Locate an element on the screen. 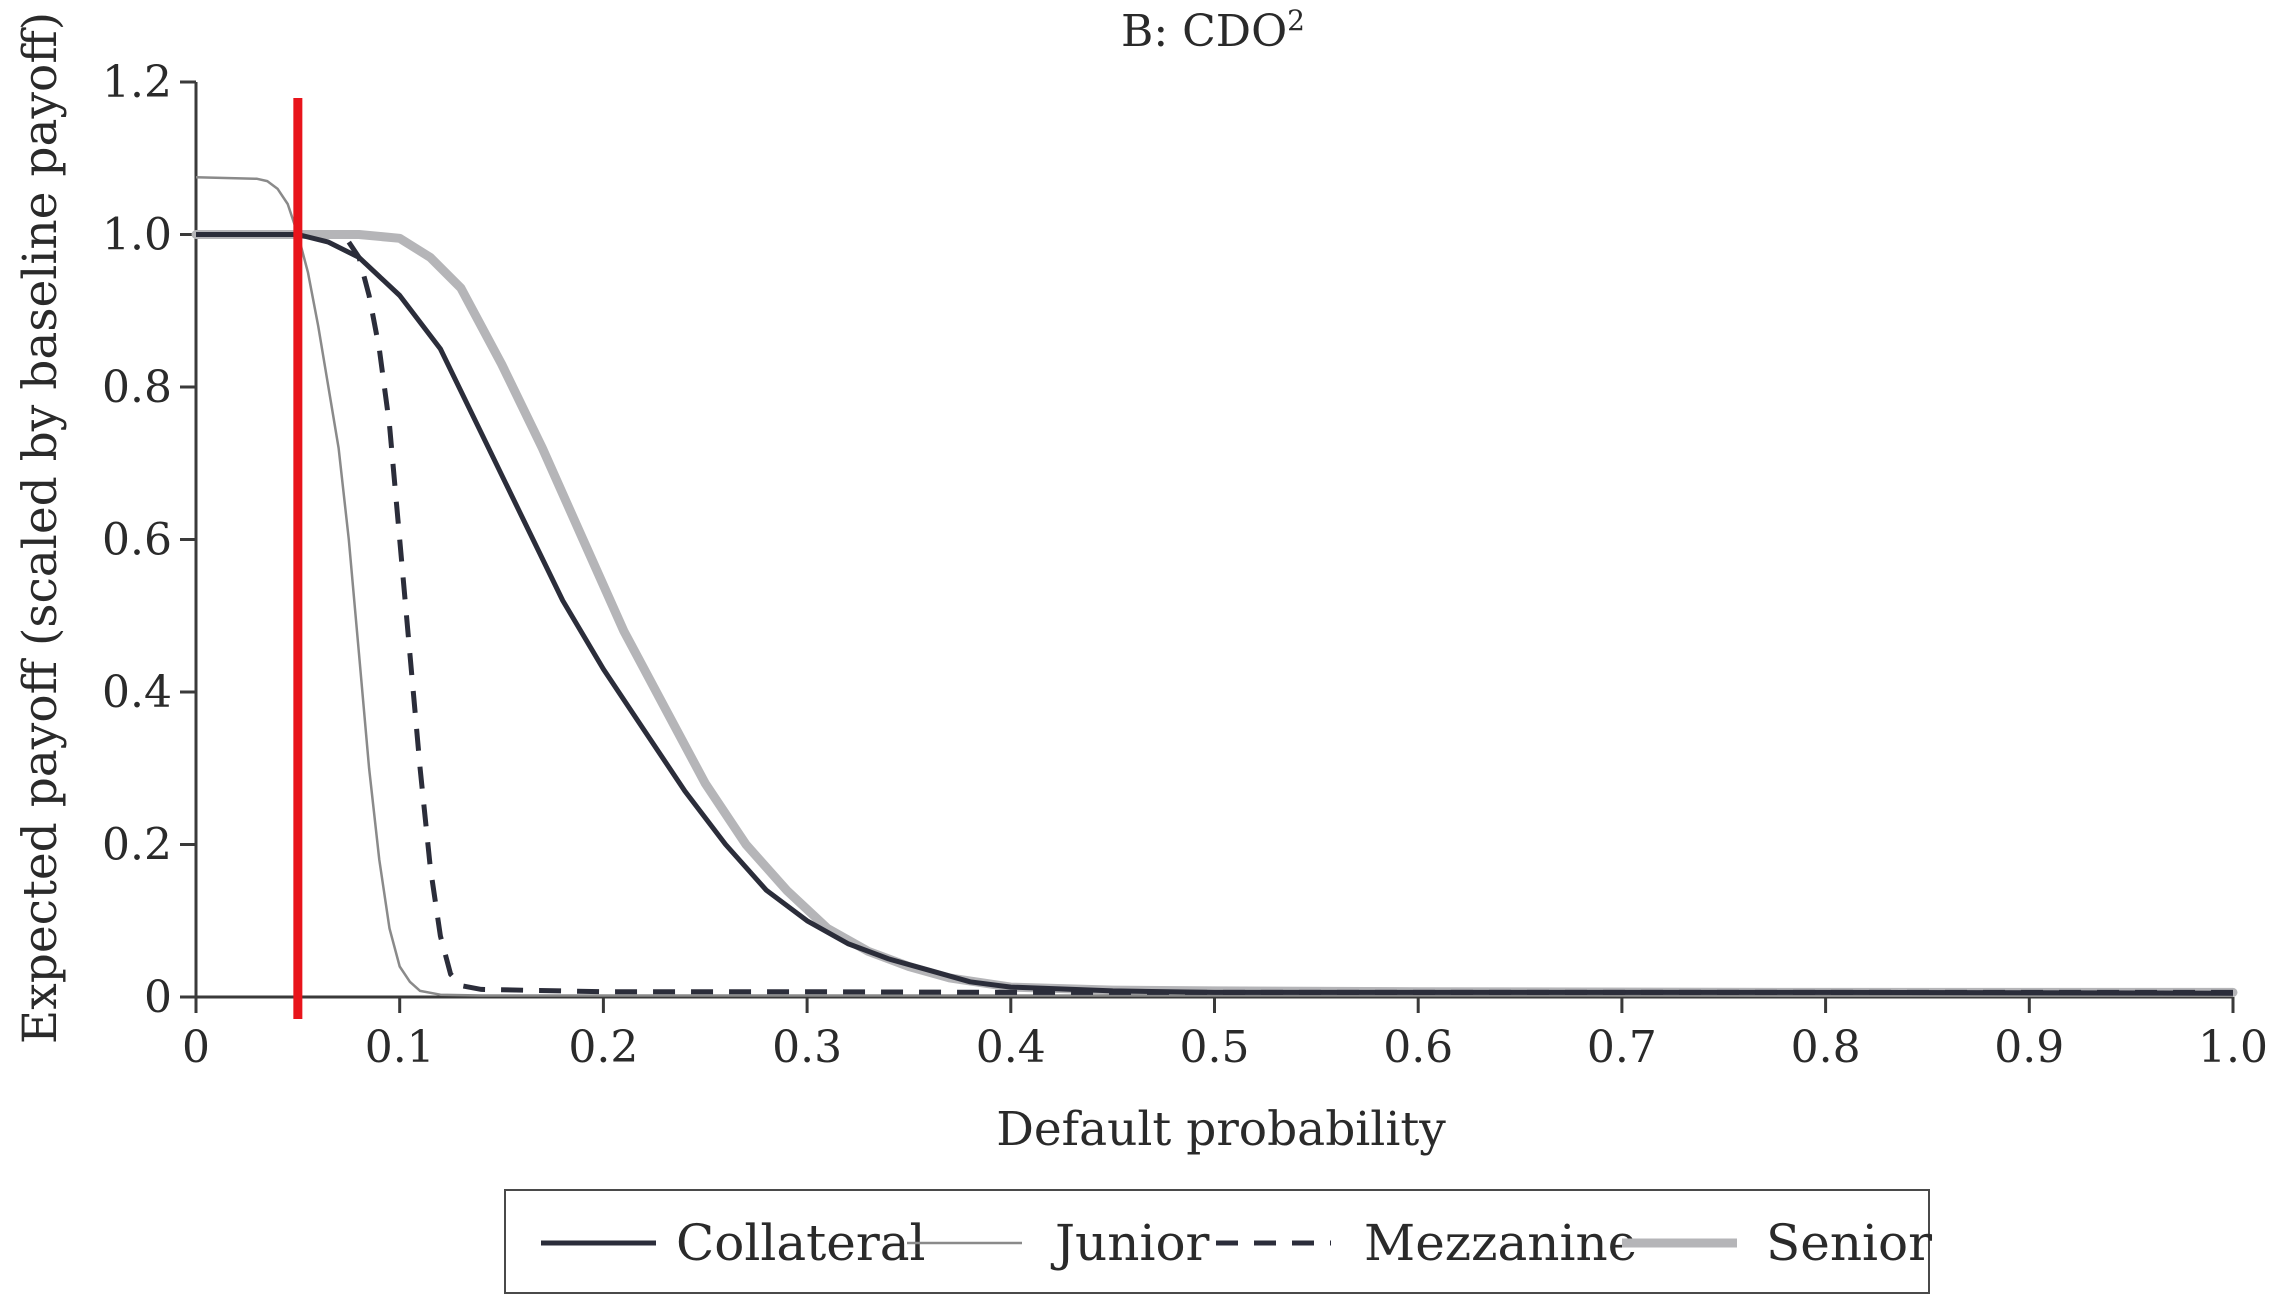 This screenshot has height=1301, width=2287. x-axis-title: Default probability is located at coordinates (1221, 1129).